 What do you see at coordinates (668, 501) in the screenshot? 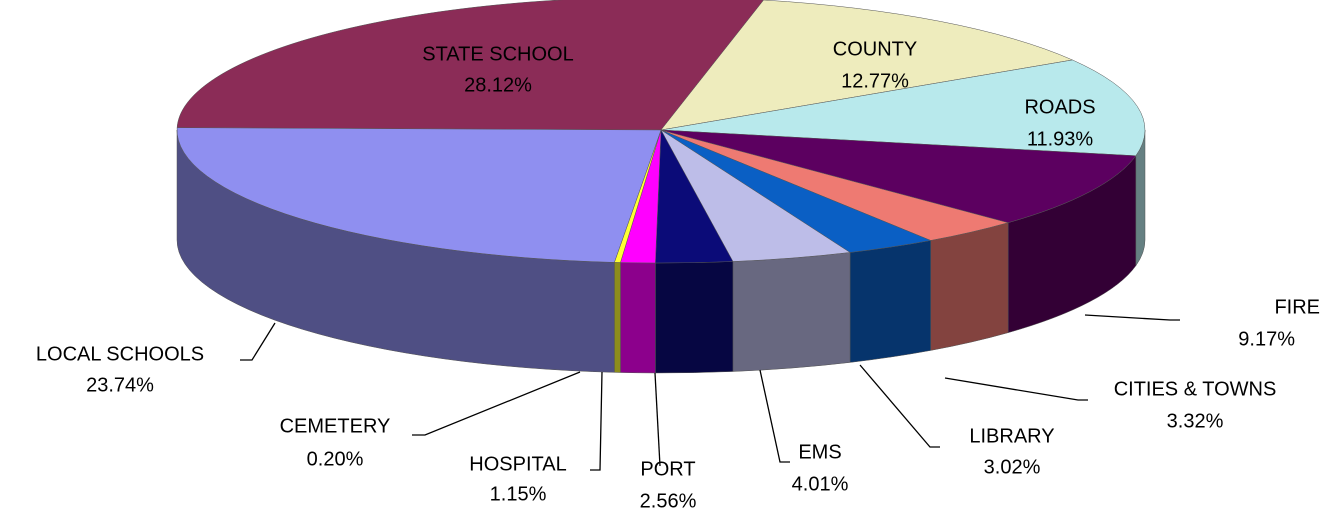
I see `slice-value-label: 2.56%` at bounding box center [668, 501].